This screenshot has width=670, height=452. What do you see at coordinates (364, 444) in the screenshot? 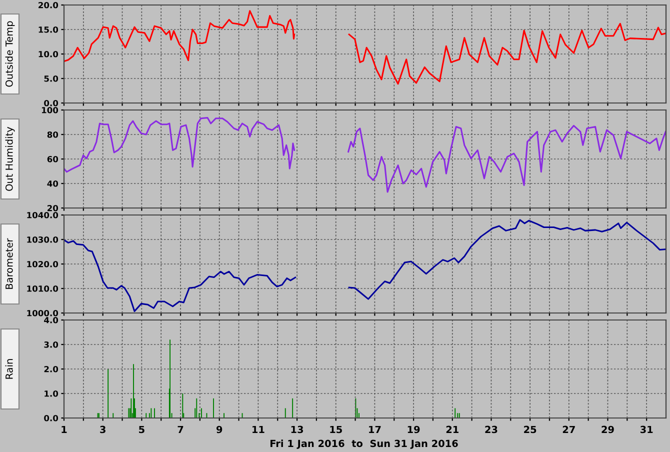
I see `x-axis-title: Fri 1 Jan 2016 to Sun 31 Jan 2016` at bounding box center [364, 444].